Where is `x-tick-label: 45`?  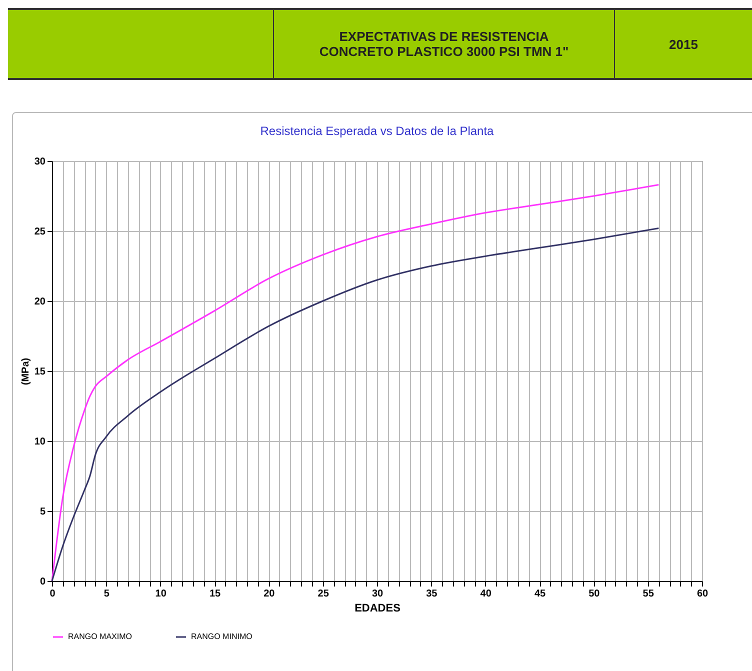 x-tick-label: 45 is located at coordinates (540, 594).